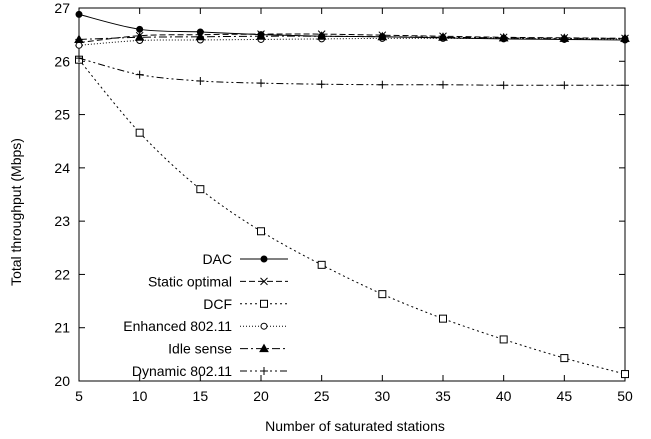 Image resolution: width=651 pixels, height=439 pixels. I want to click on legend-label: Idle sense, so click(200, 349).